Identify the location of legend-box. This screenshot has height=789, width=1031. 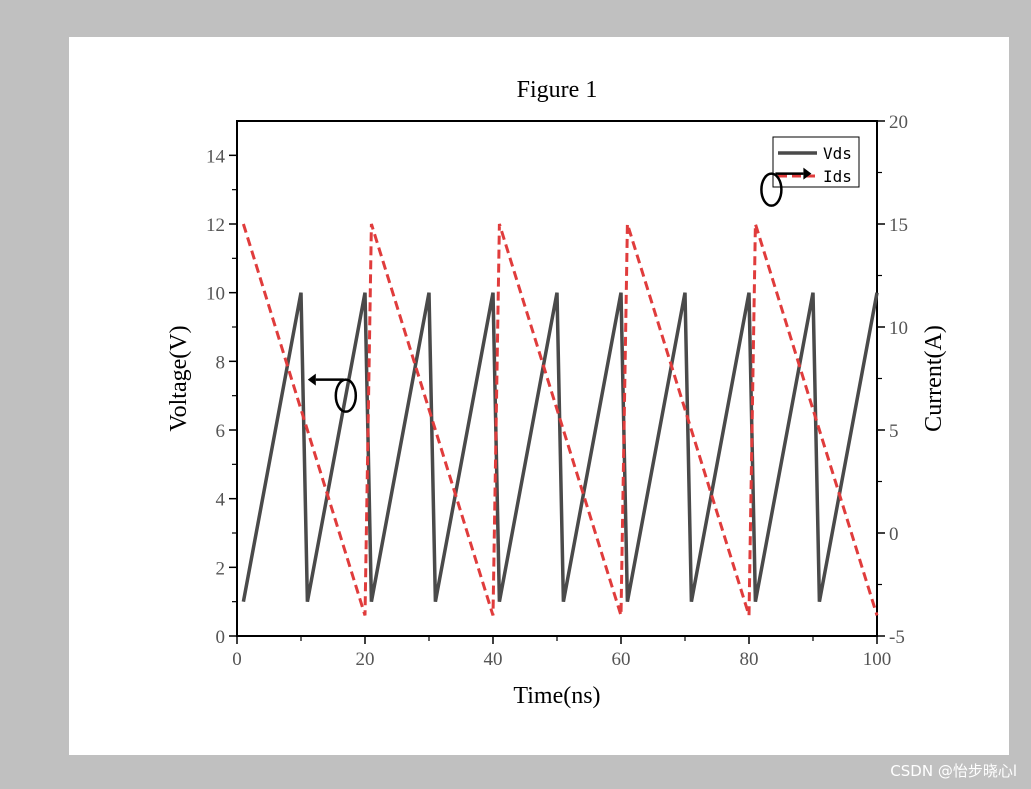
(816, 162).